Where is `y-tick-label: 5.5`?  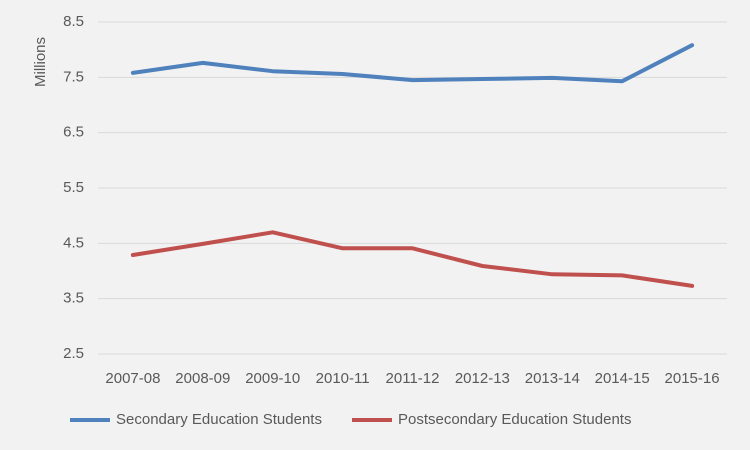
y-tick-label: 5.5 is located at coordinates (73, 187).